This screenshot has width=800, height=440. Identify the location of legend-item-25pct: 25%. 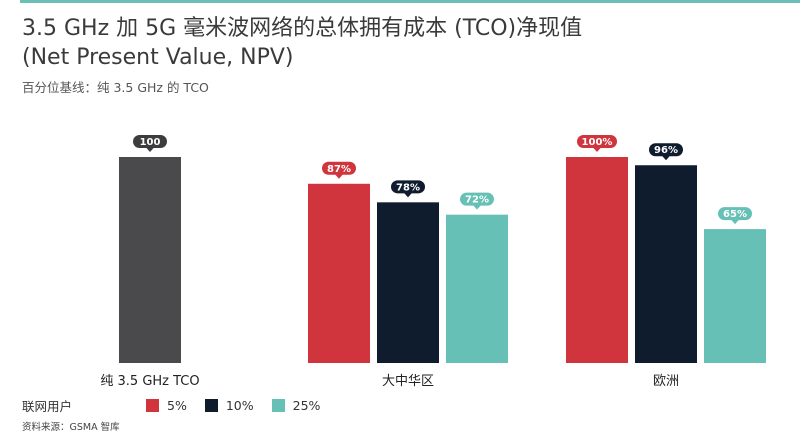
(296, 405).